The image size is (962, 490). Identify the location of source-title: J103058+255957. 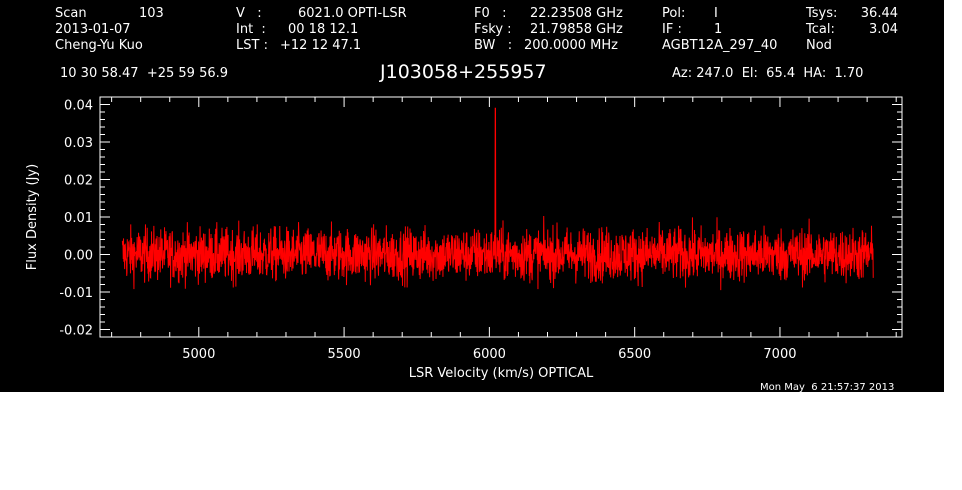
(463, 72).